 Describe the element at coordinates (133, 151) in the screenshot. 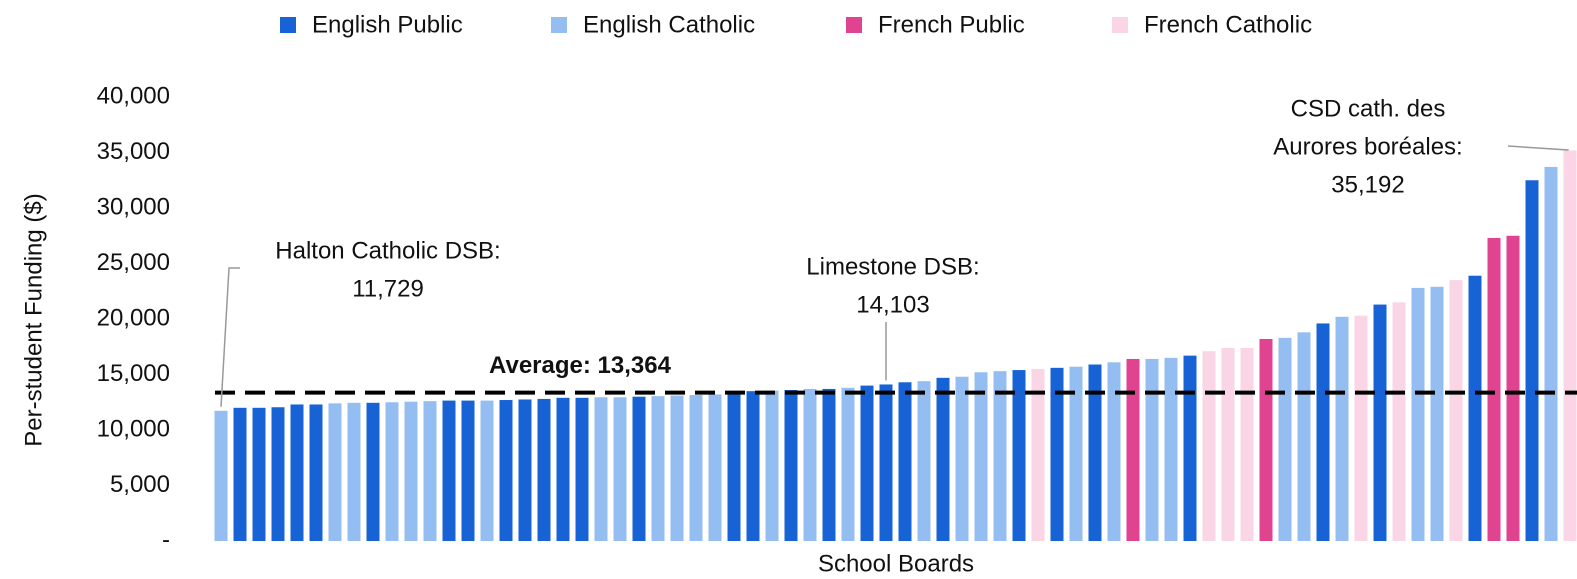

I see `y-tick-label: 35,000` at that location.